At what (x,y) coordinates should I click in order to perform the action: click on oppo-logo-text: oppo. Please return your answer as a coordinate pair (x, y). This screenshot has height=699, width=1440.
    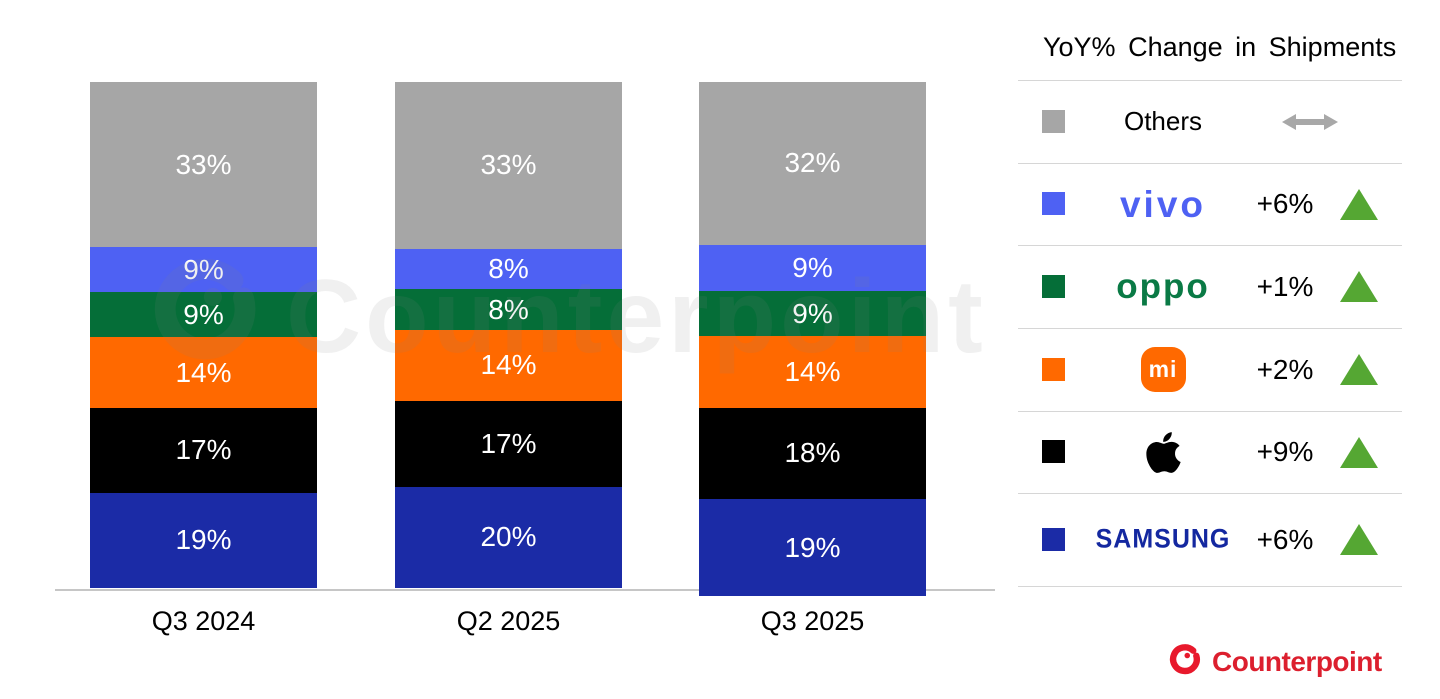
    Looking at the image, I should click on (1163, 286).